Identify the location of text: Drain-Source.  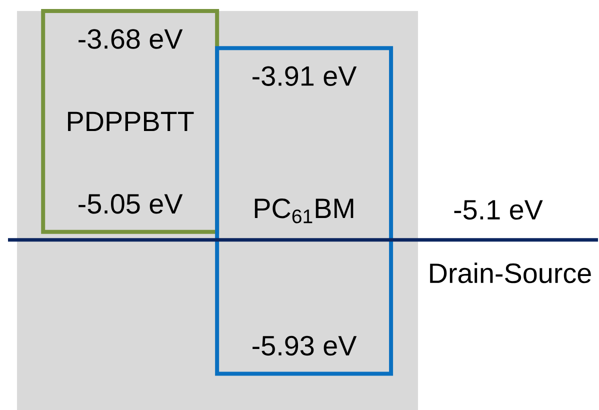
(510, 273).